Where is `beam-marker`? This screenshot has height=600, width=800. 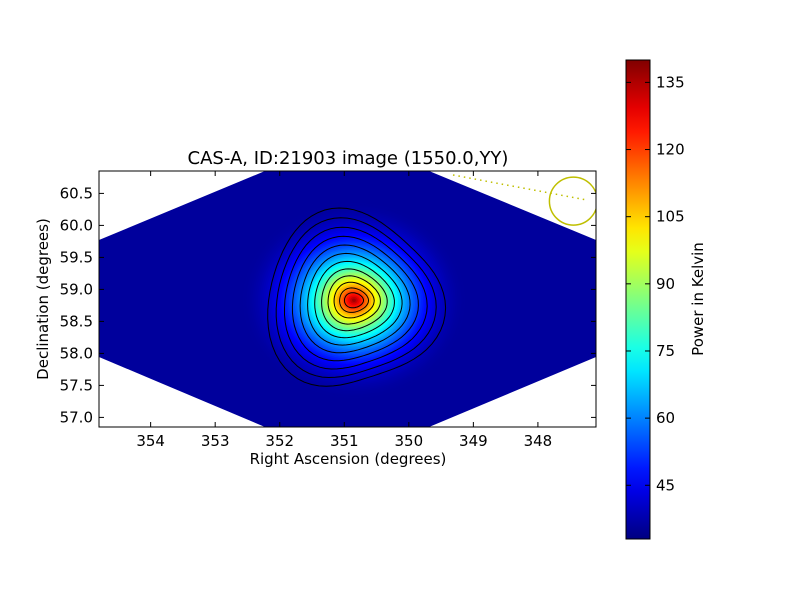
beam-marker is located at coordinates (524, 200).